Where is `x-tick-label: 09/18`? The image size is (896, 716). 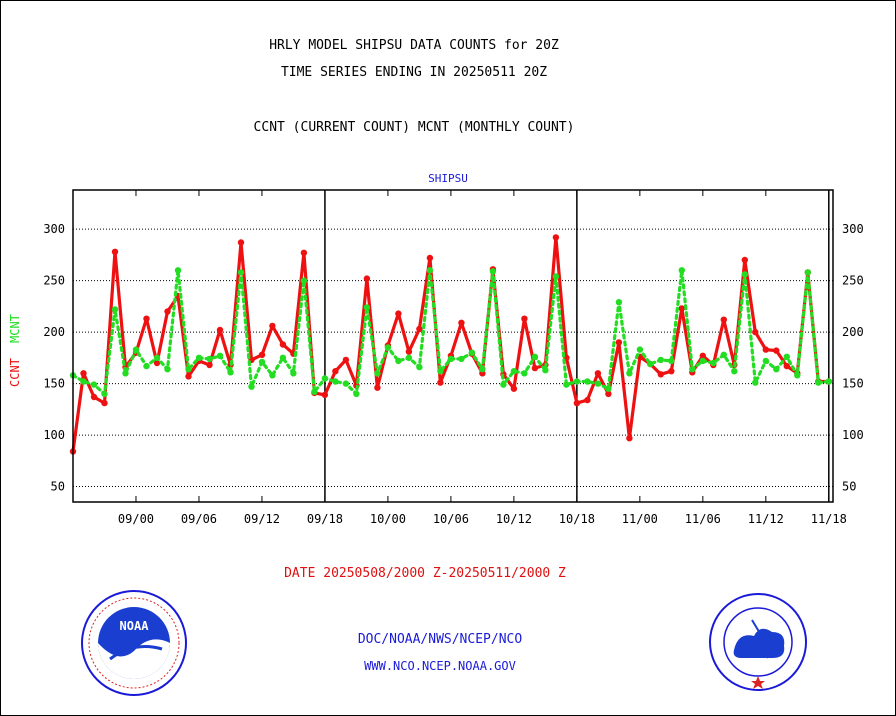
x-tick-label: 09/18 is located at coordinates (325, 519).